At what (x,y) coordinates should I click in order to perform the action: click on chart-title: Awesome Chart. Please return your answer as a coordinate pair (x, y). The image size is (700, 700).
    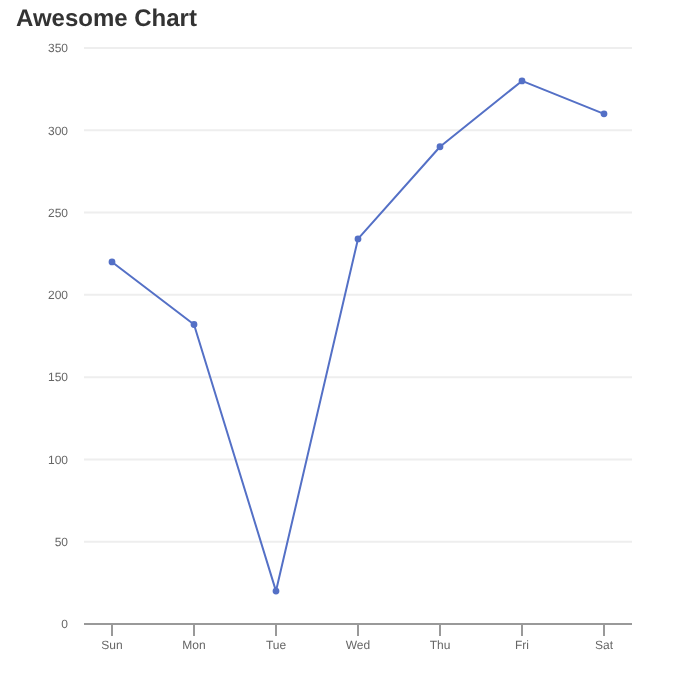
    Looking at the image, I should click on (107, 18).